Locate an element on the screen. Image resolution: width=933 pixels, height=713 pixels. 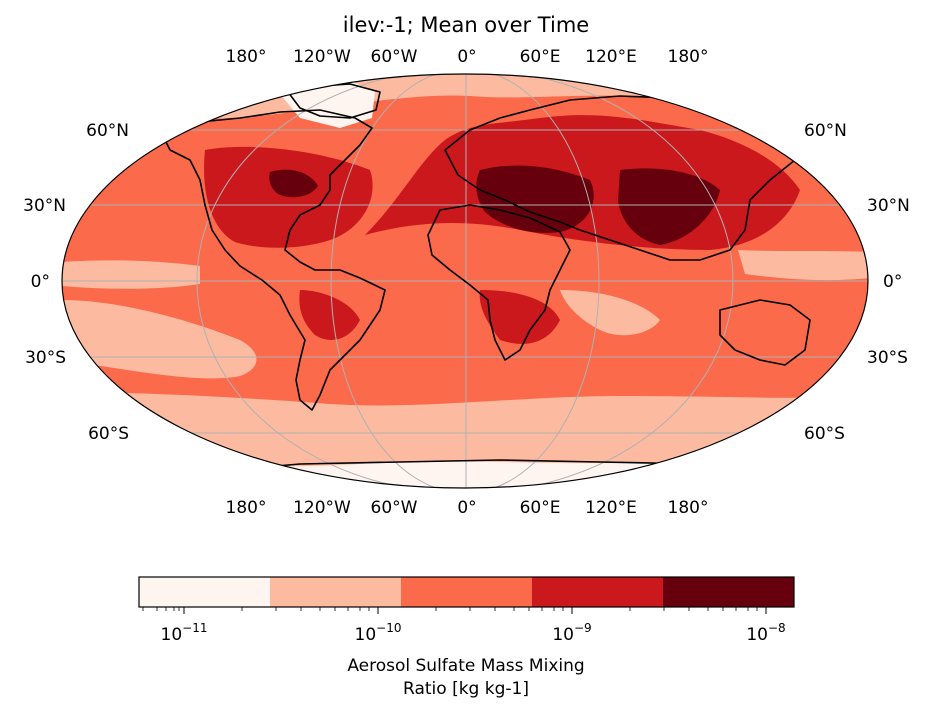
lon-label-60e-top: 60°E is located at coordinates (540, 57).